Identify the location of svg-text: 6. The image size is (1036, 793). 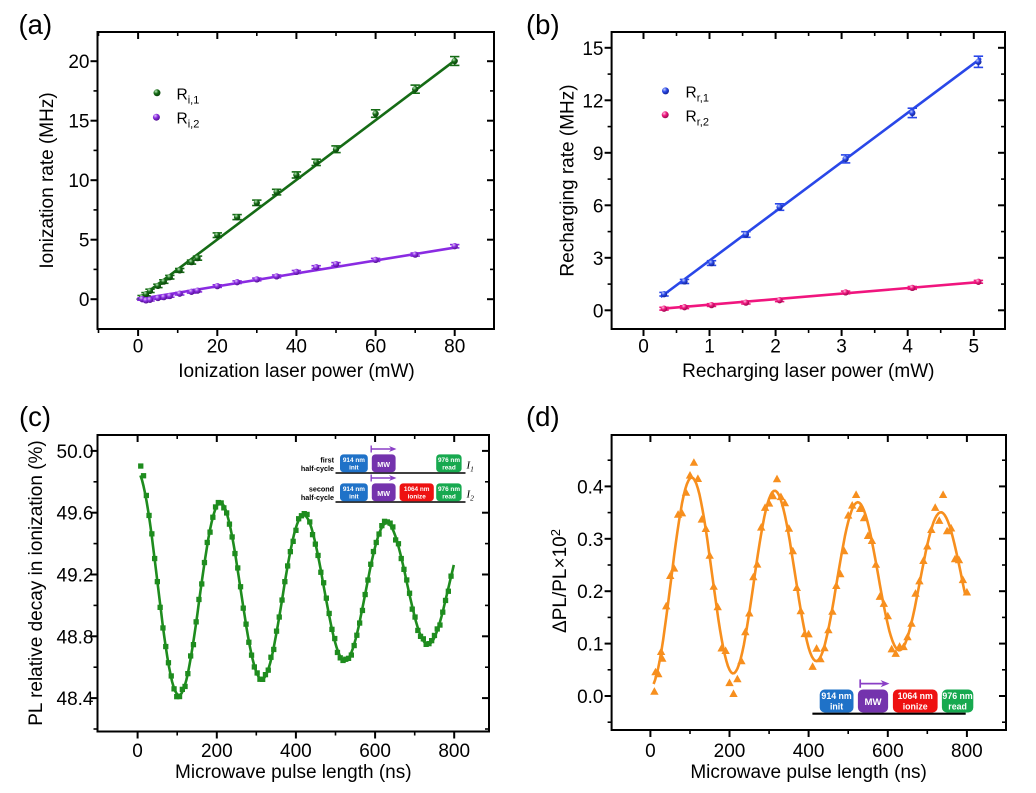
(598, 206).